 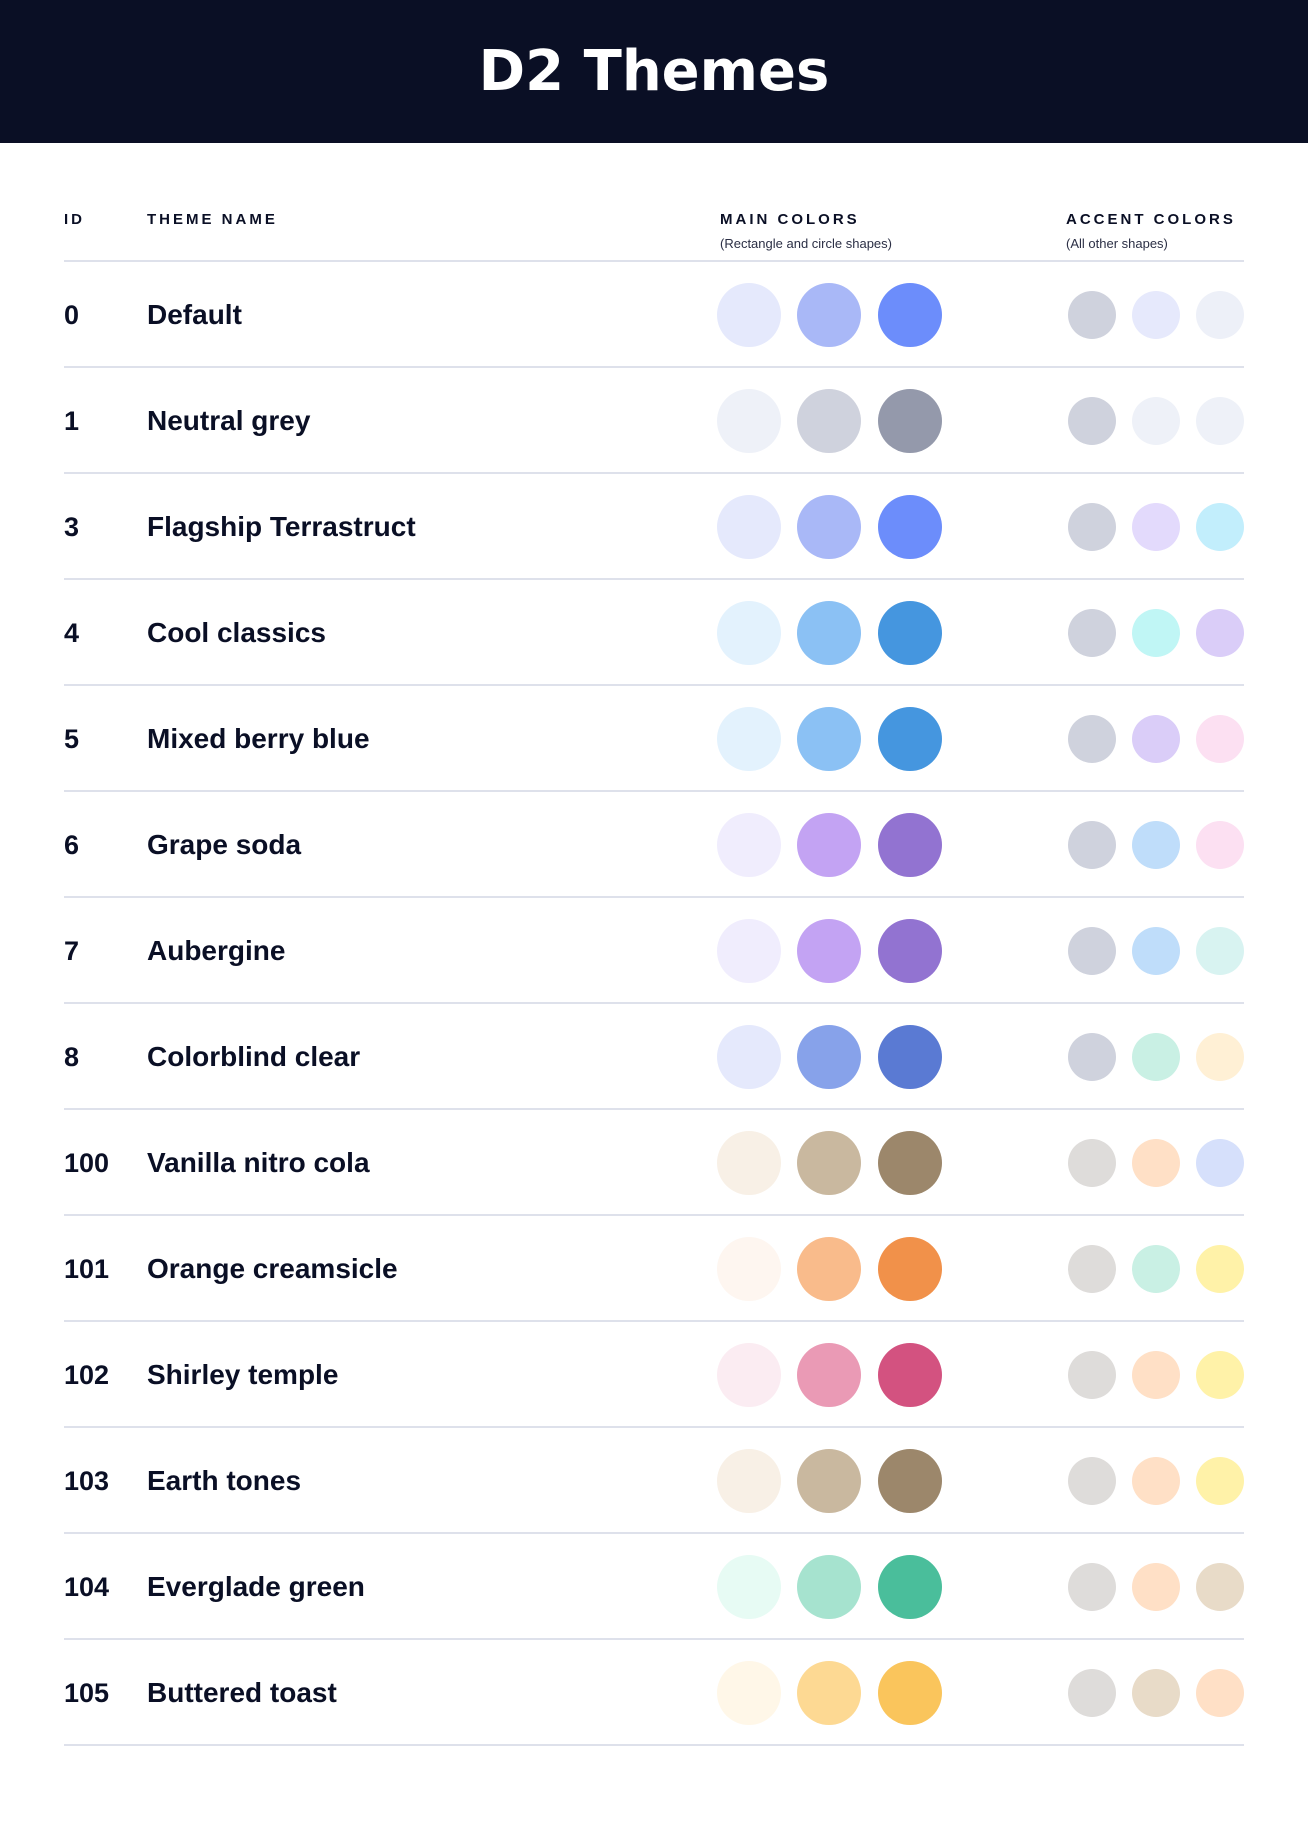 What do you see at coordinates (72, 845) in the screenshot?
I see `theme-id: 6` at bounding box center [72, 845].